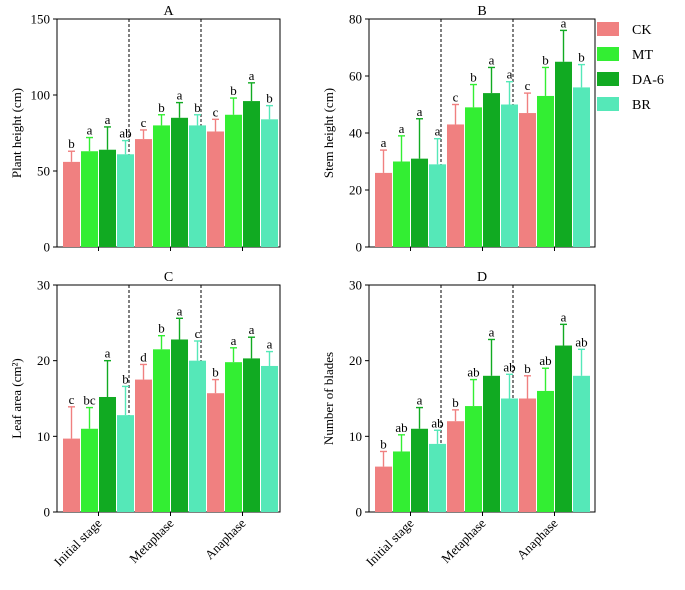  Describe the element at coordinates (608, 54) in the screenshot. I see `legend-swatch-mt` at that location.